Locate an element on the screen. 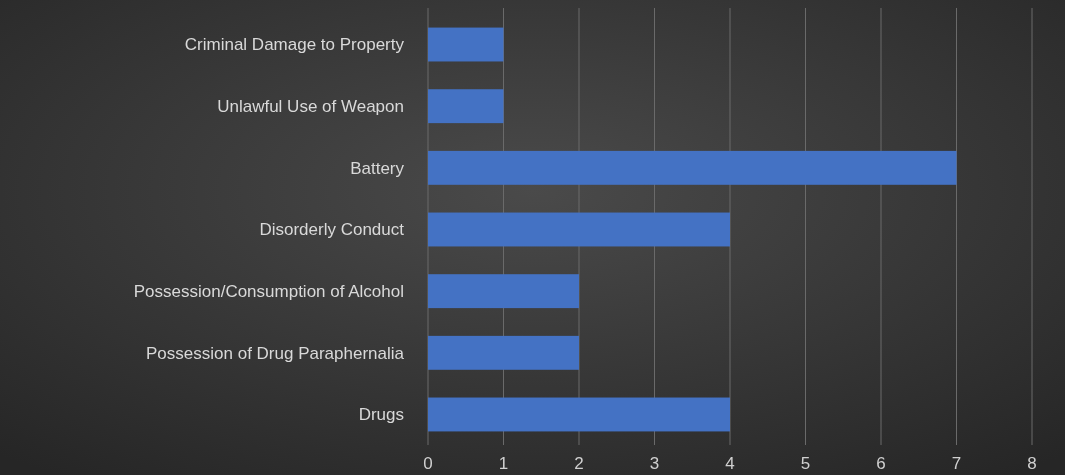 Image resolution: width=1065 pixels, height=475 pixels. x-tick-label: 2 is located at coordinates (579, 463).